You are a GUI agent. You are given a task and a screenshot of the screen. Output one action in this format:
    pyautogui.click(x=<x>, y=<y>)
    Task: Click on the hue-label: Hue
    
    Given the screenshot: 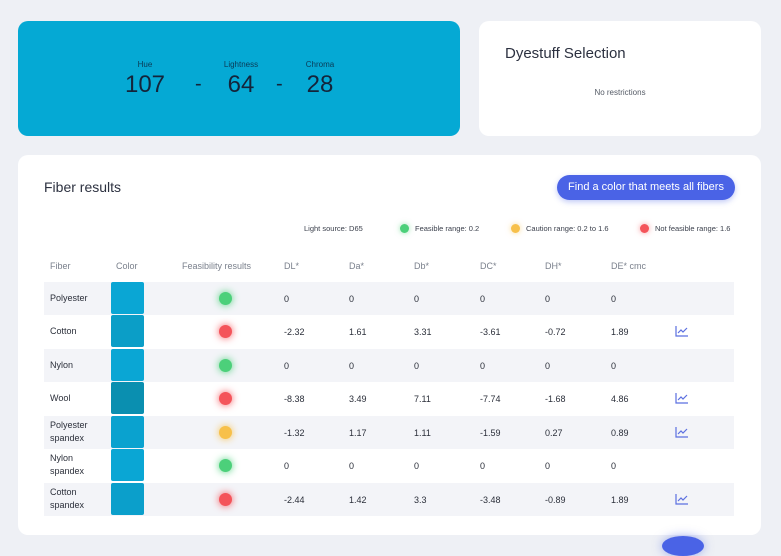 What is the action you would take?
    pyautogui.click(x=145, y=64)
    